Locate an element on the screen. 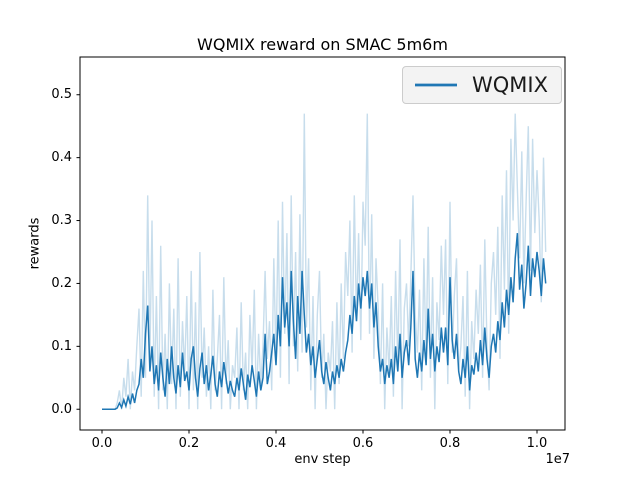  y-tick-label: 0.3 is located at coordinates (61, 221).